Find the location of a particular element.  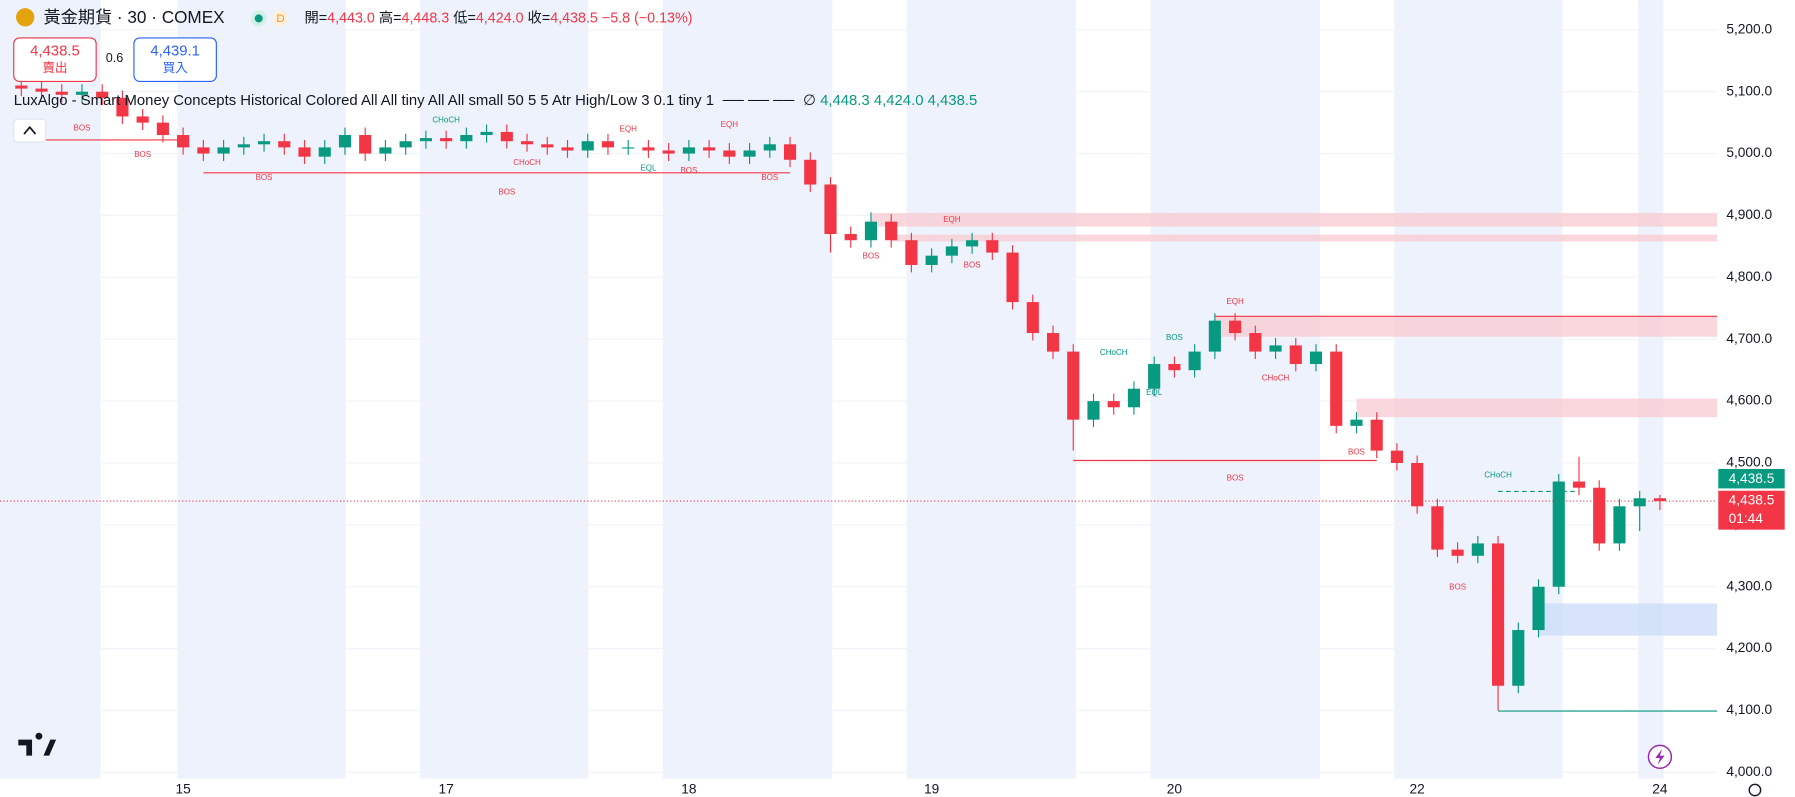

sell-box is located at coordinates (55, 59).